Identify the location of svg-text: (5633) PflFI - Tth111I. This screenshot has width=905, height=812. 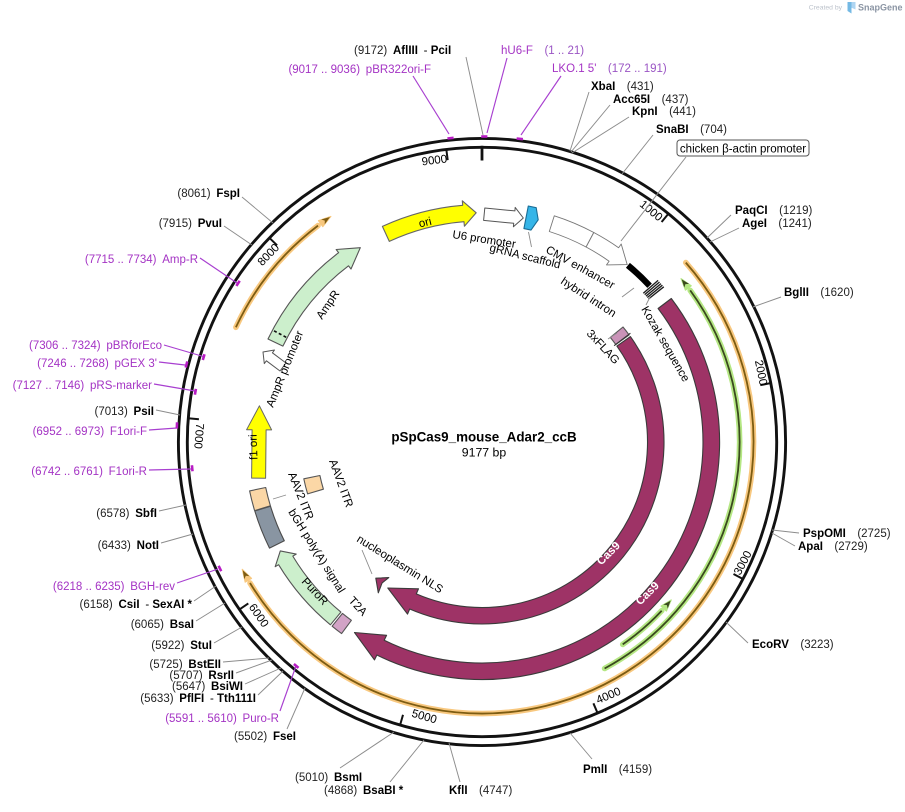
(198, 699).